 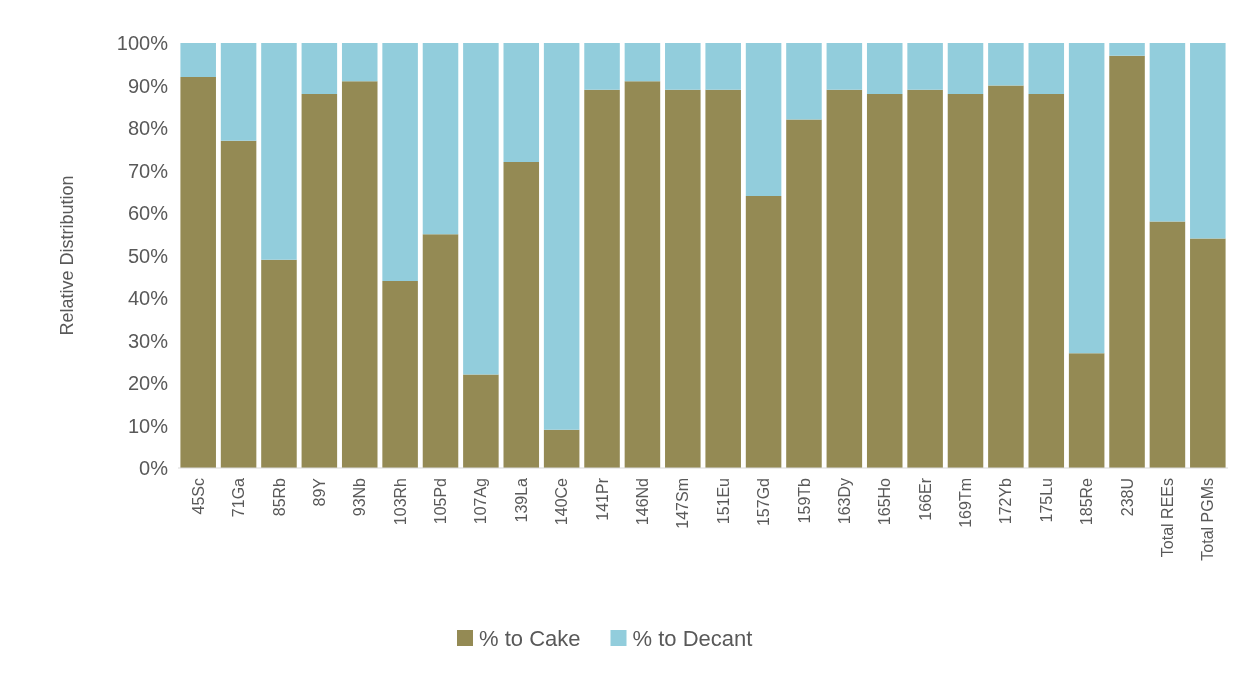 I want to click on x-tick-label: 165Ho, so click(x=885, y=501).